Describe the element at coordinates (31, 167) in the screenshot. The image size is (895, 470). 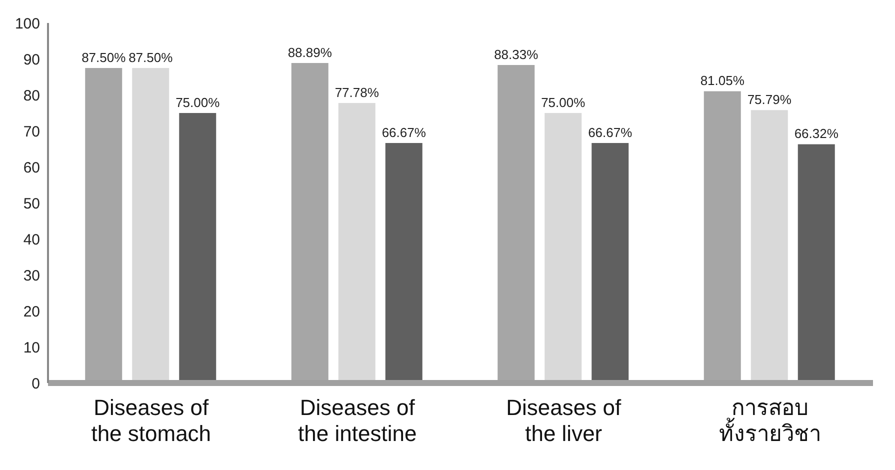
I see `y-tick-label: 60` at that location.